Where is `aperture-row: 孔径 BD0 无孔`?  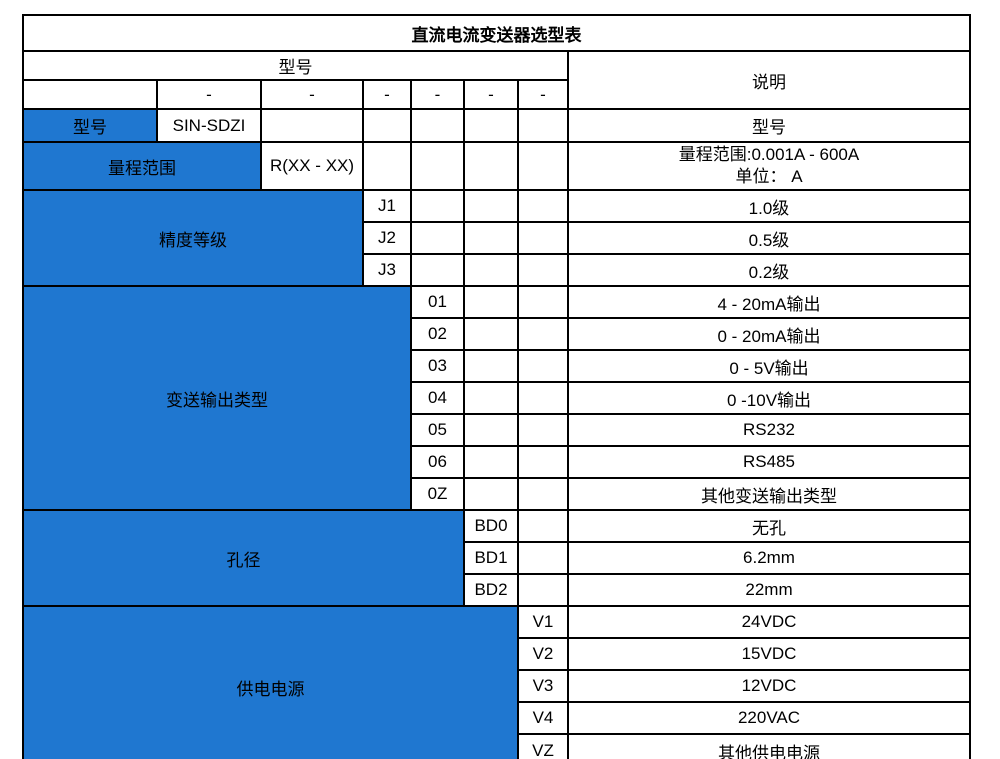
aperture-row: 孔径 BD0 无孔 is located at coordinates (496, 558).